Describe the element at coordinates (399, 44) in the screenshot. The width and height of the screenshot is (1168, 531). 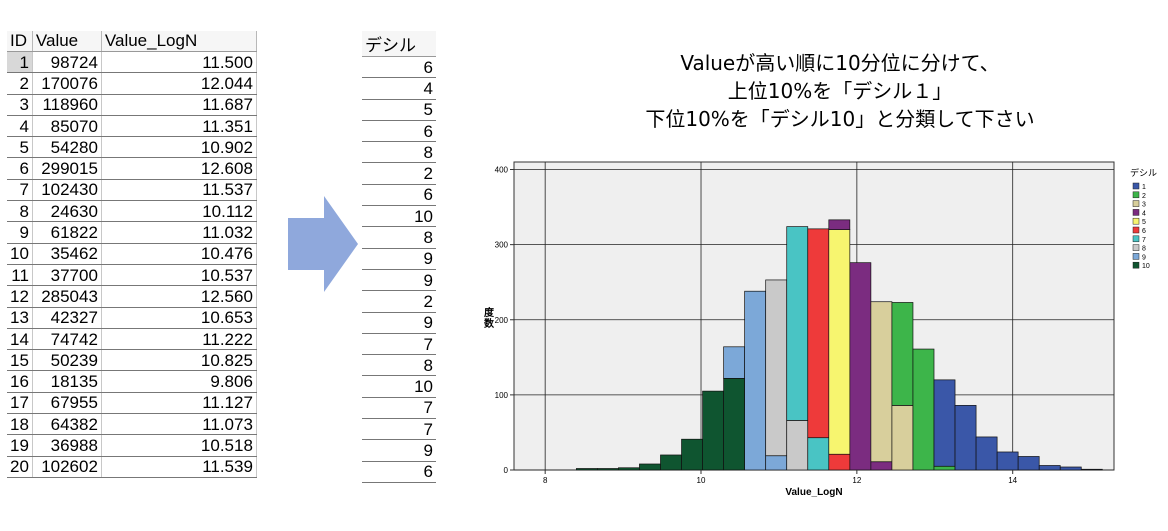
I see `column-header-decile: デシル` at that location.